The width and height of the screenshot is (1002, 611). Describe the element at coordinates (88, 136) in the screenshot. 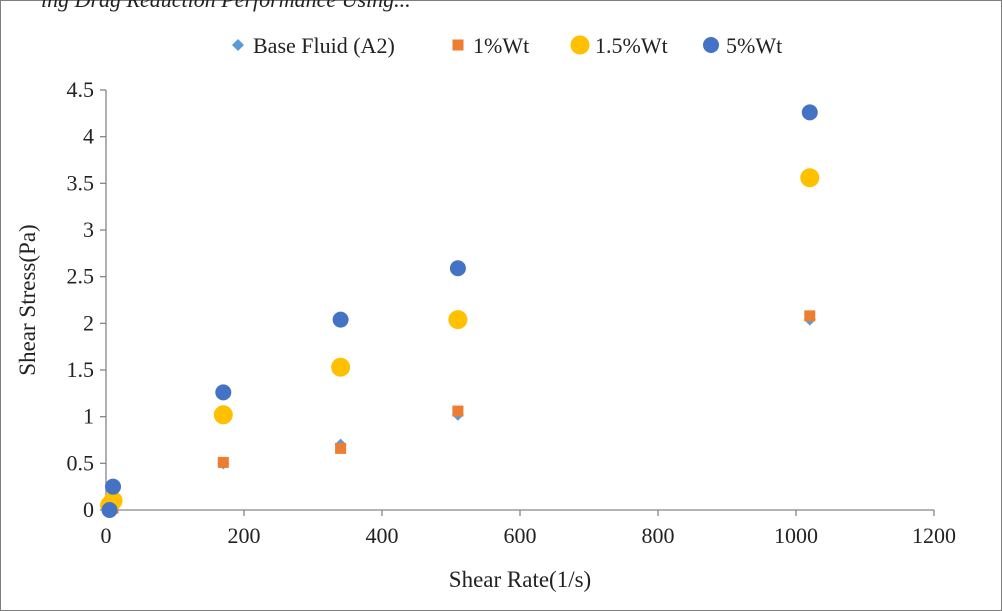

I see `y-tick-label: 4` at that location.